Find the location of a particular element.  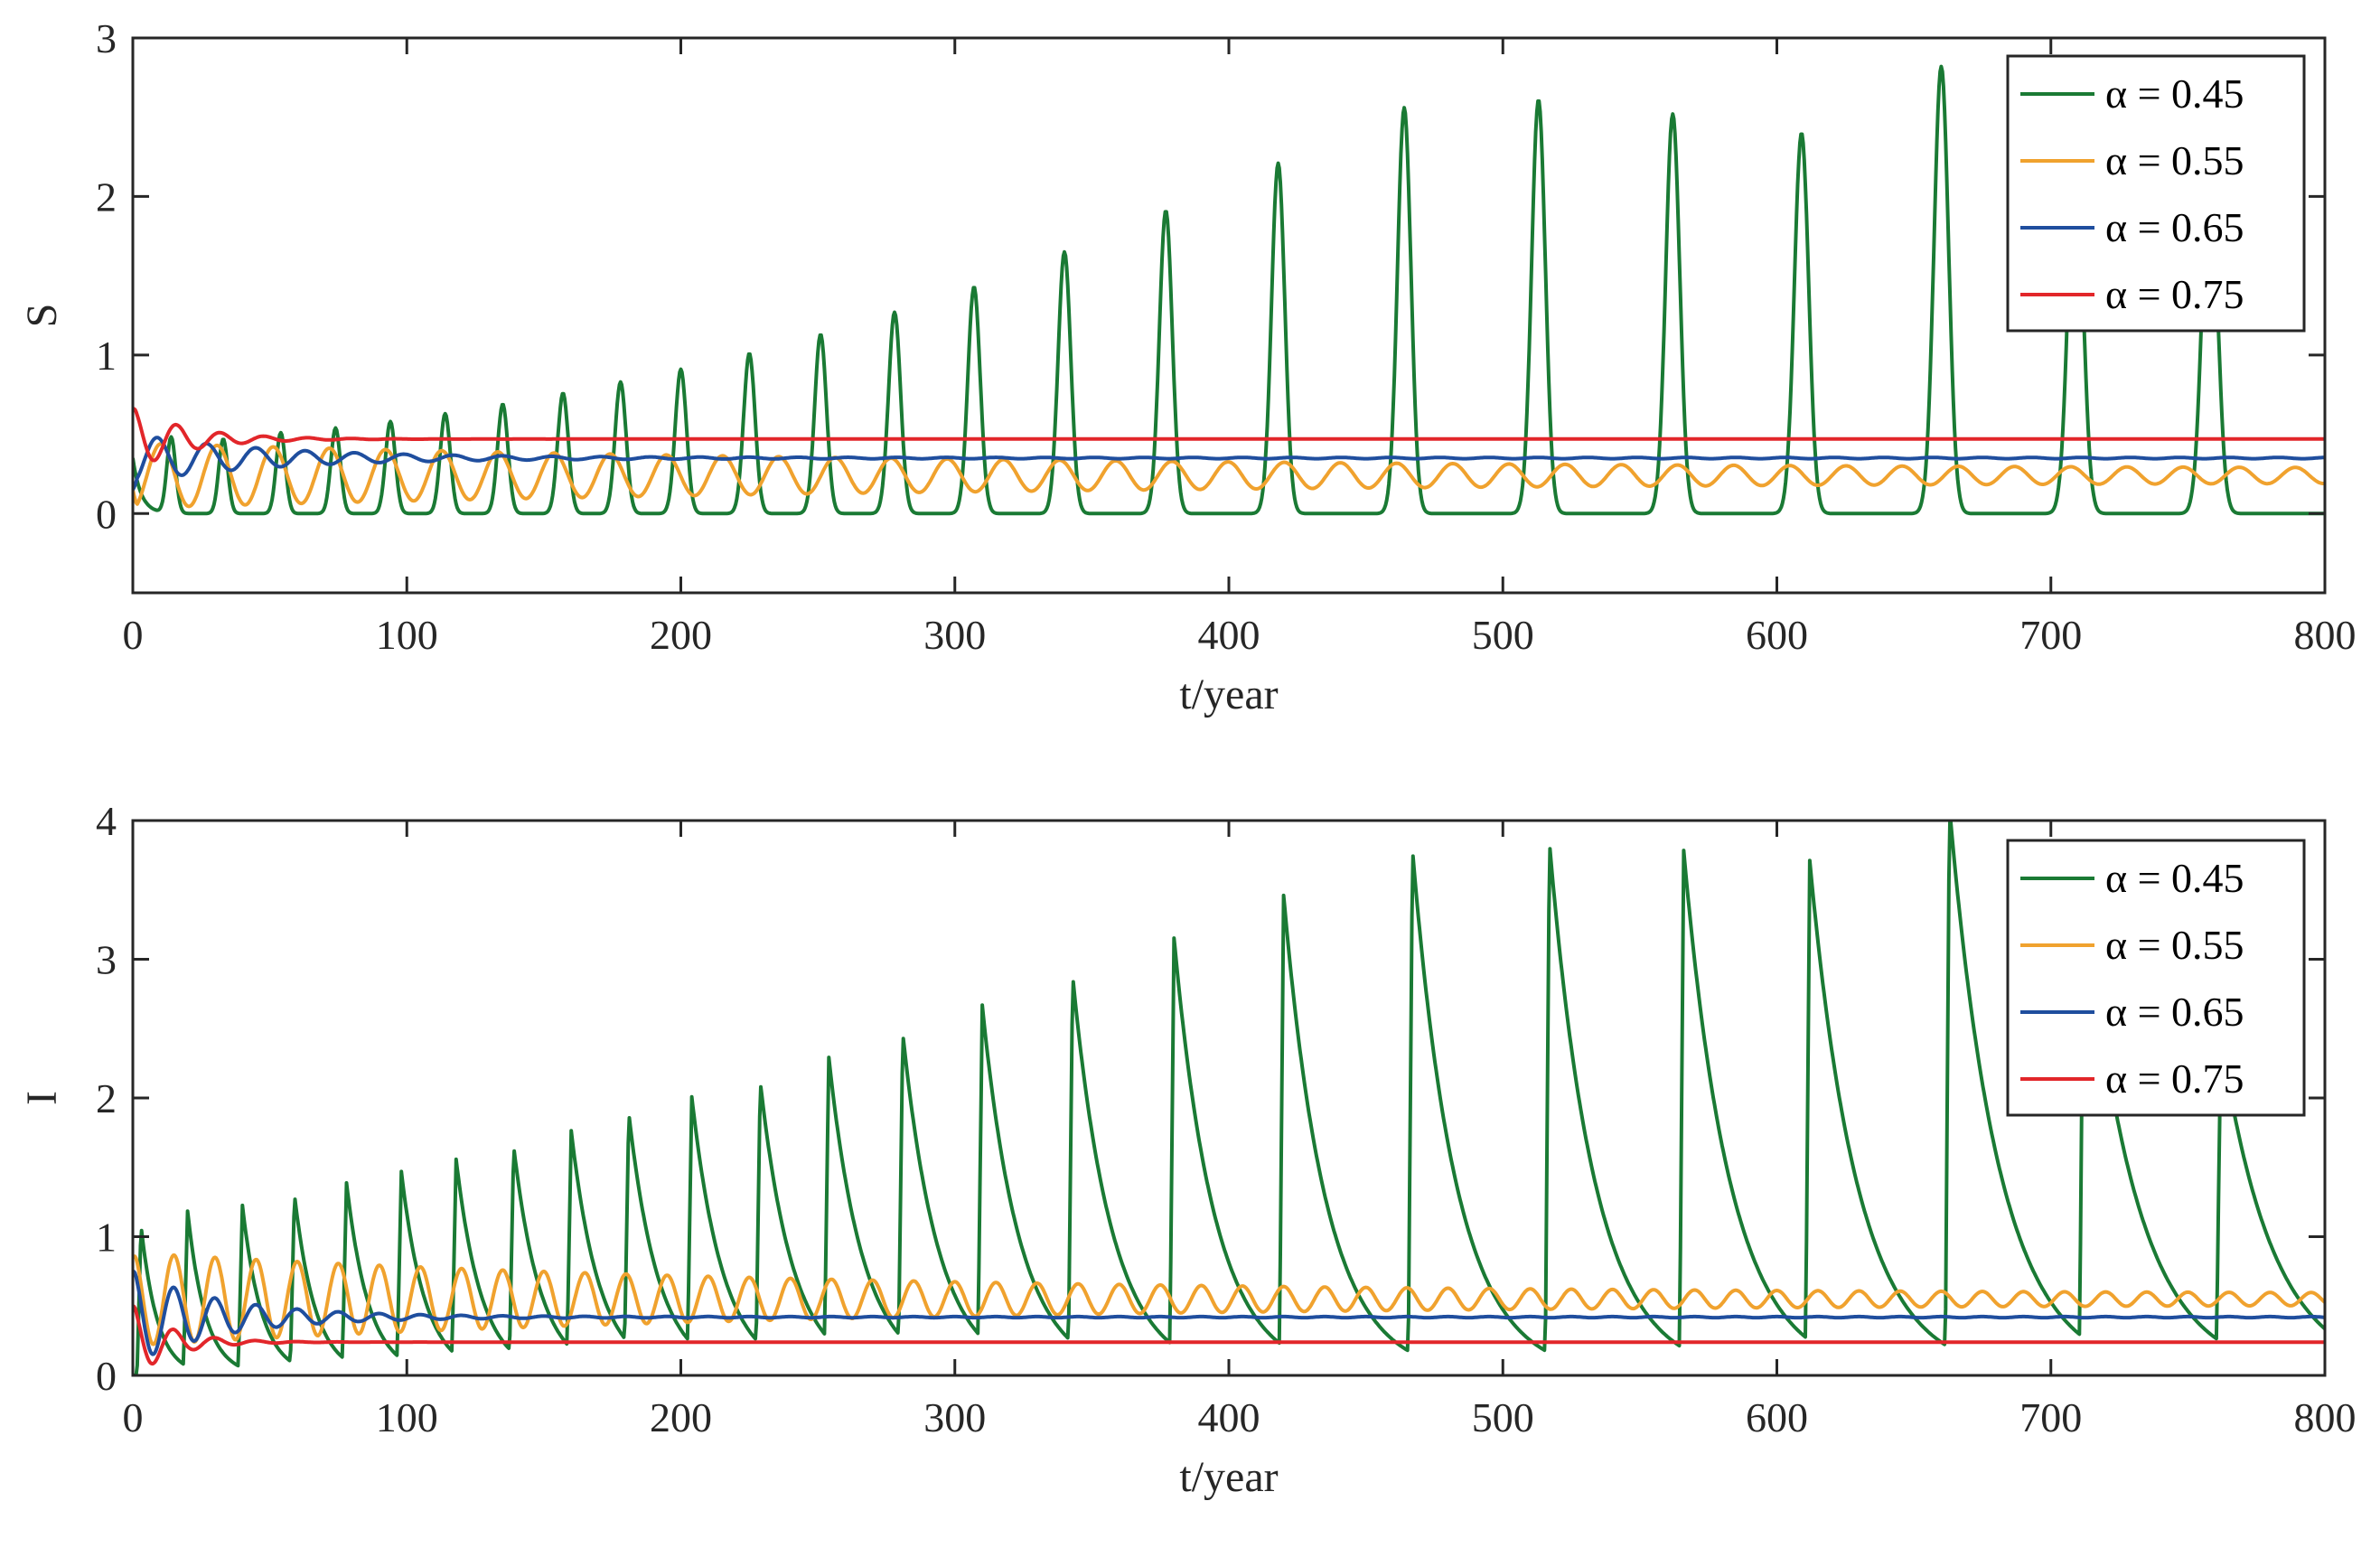

y-axis-title: S is located at coordinates (42, 316).